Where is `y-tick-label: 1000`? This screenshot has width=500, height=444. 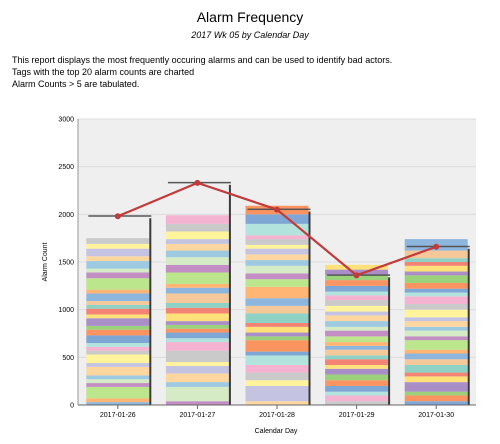
y-tick-label: 1000 is located at coordinates (66, 310).